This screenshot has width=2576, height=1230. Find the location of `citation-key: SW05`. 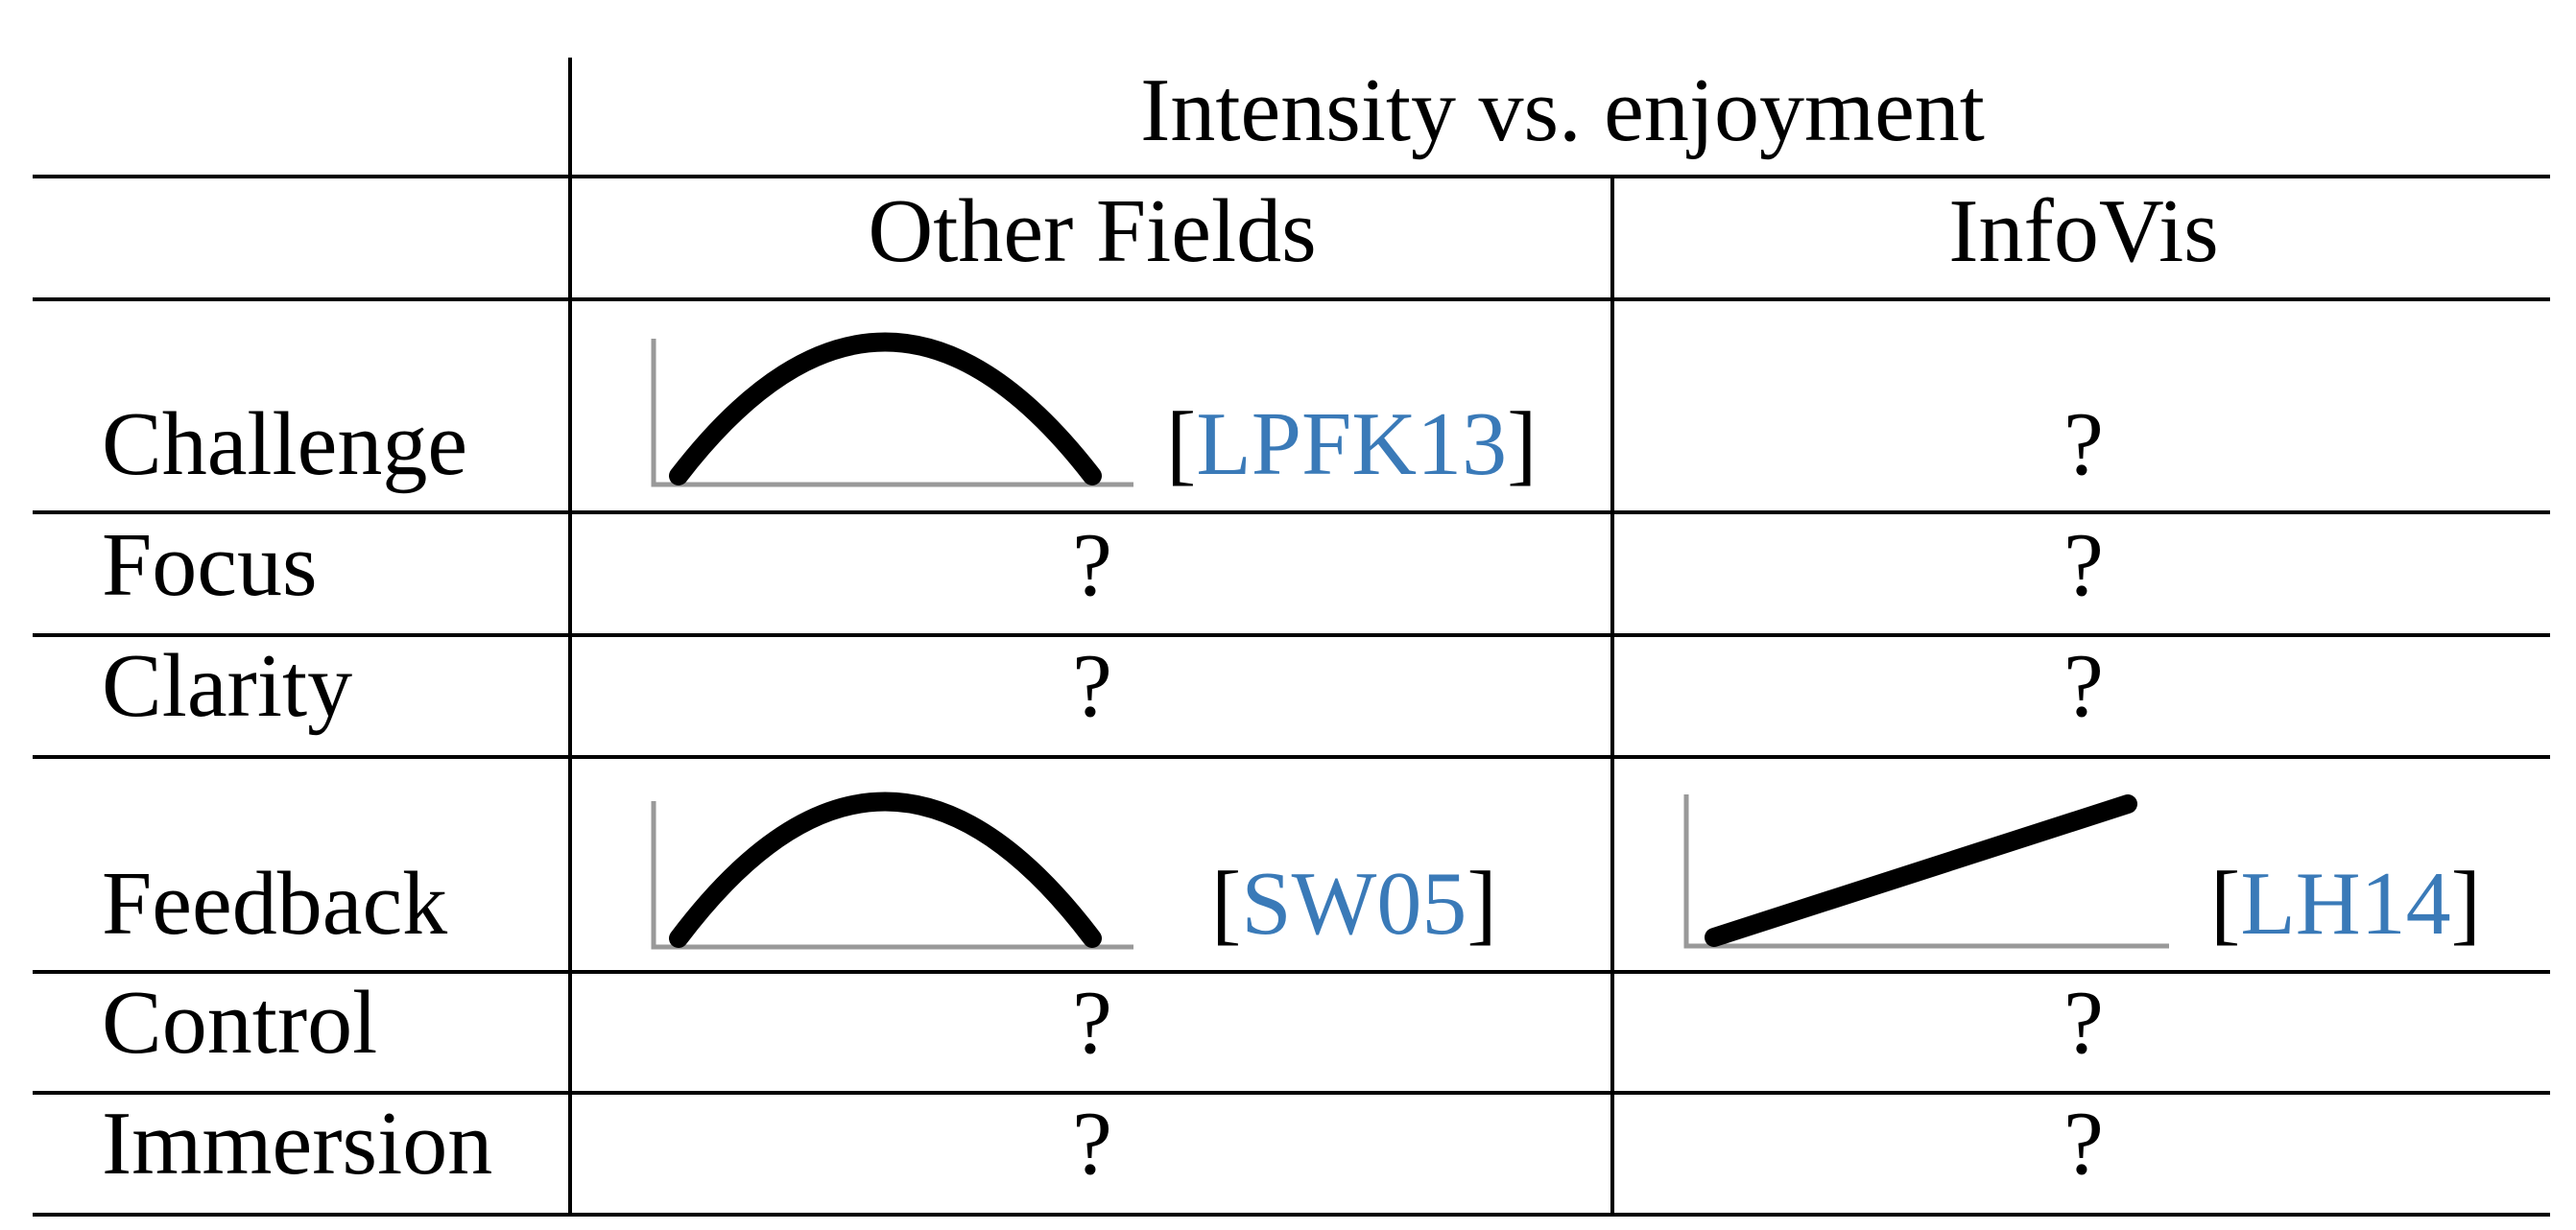

citation-key: SW05 is located at coordinates (1354, 904).